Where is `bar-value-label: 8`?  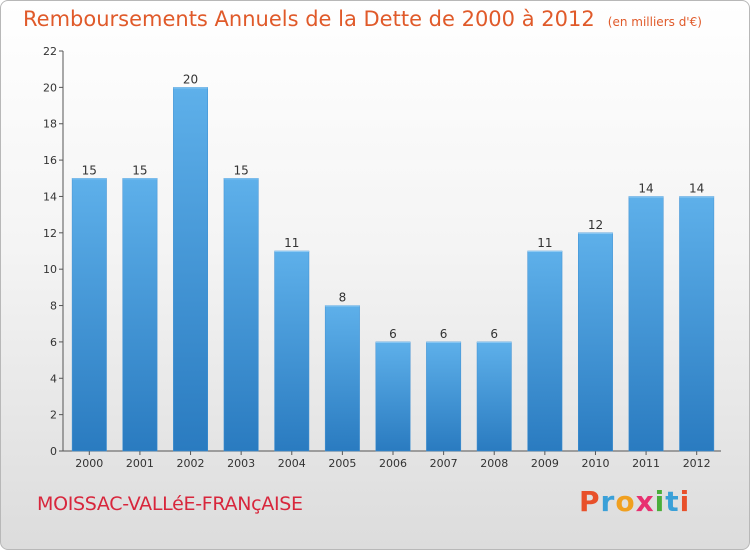 bar-value-label: 8 is located at coordinates (343, 298).